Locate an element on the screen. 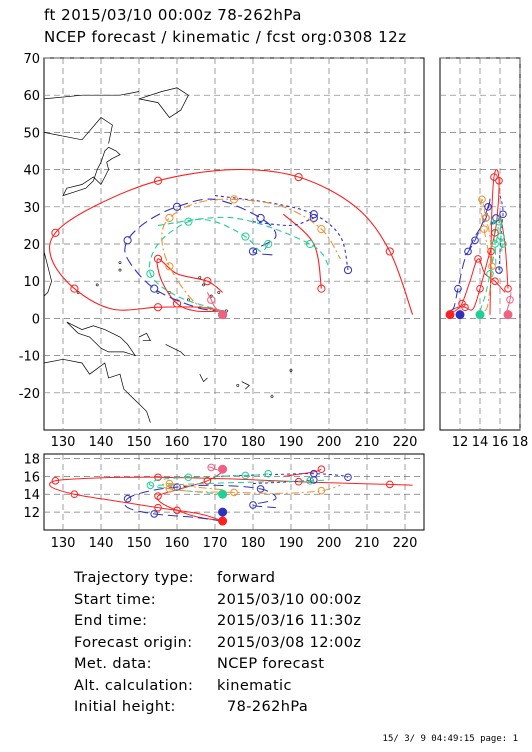 The height and width of the screenshot is (752, 532). x-tick-label: 130 is located at coordinates (63, 543).